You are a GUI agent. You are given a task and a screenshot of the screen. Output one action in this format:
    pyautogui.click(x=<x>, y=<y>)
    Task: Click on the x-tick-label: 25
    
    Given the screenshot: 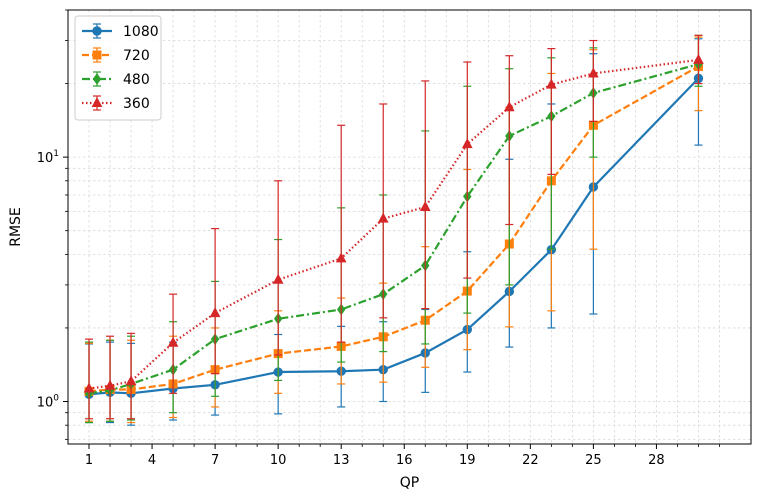 What is the action you would take?
    pyautogui.click(x=593, y=460)
    